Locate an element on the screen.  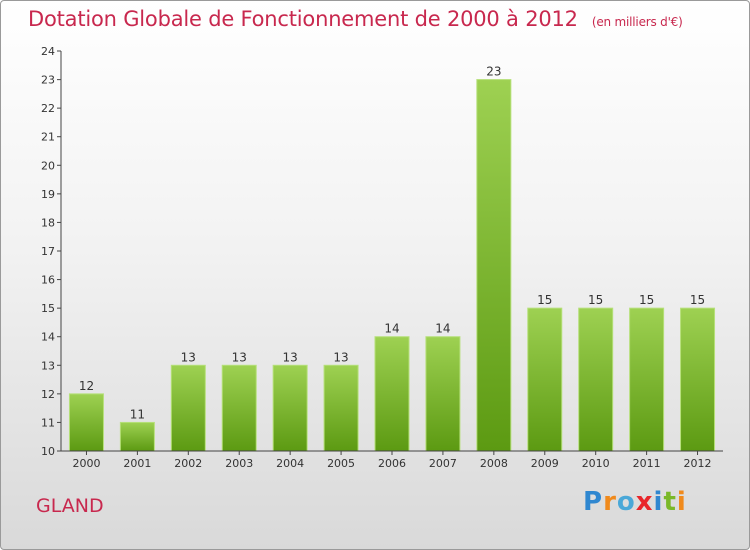
x-tick-label: 2008 is located at coordinates (494, 463).